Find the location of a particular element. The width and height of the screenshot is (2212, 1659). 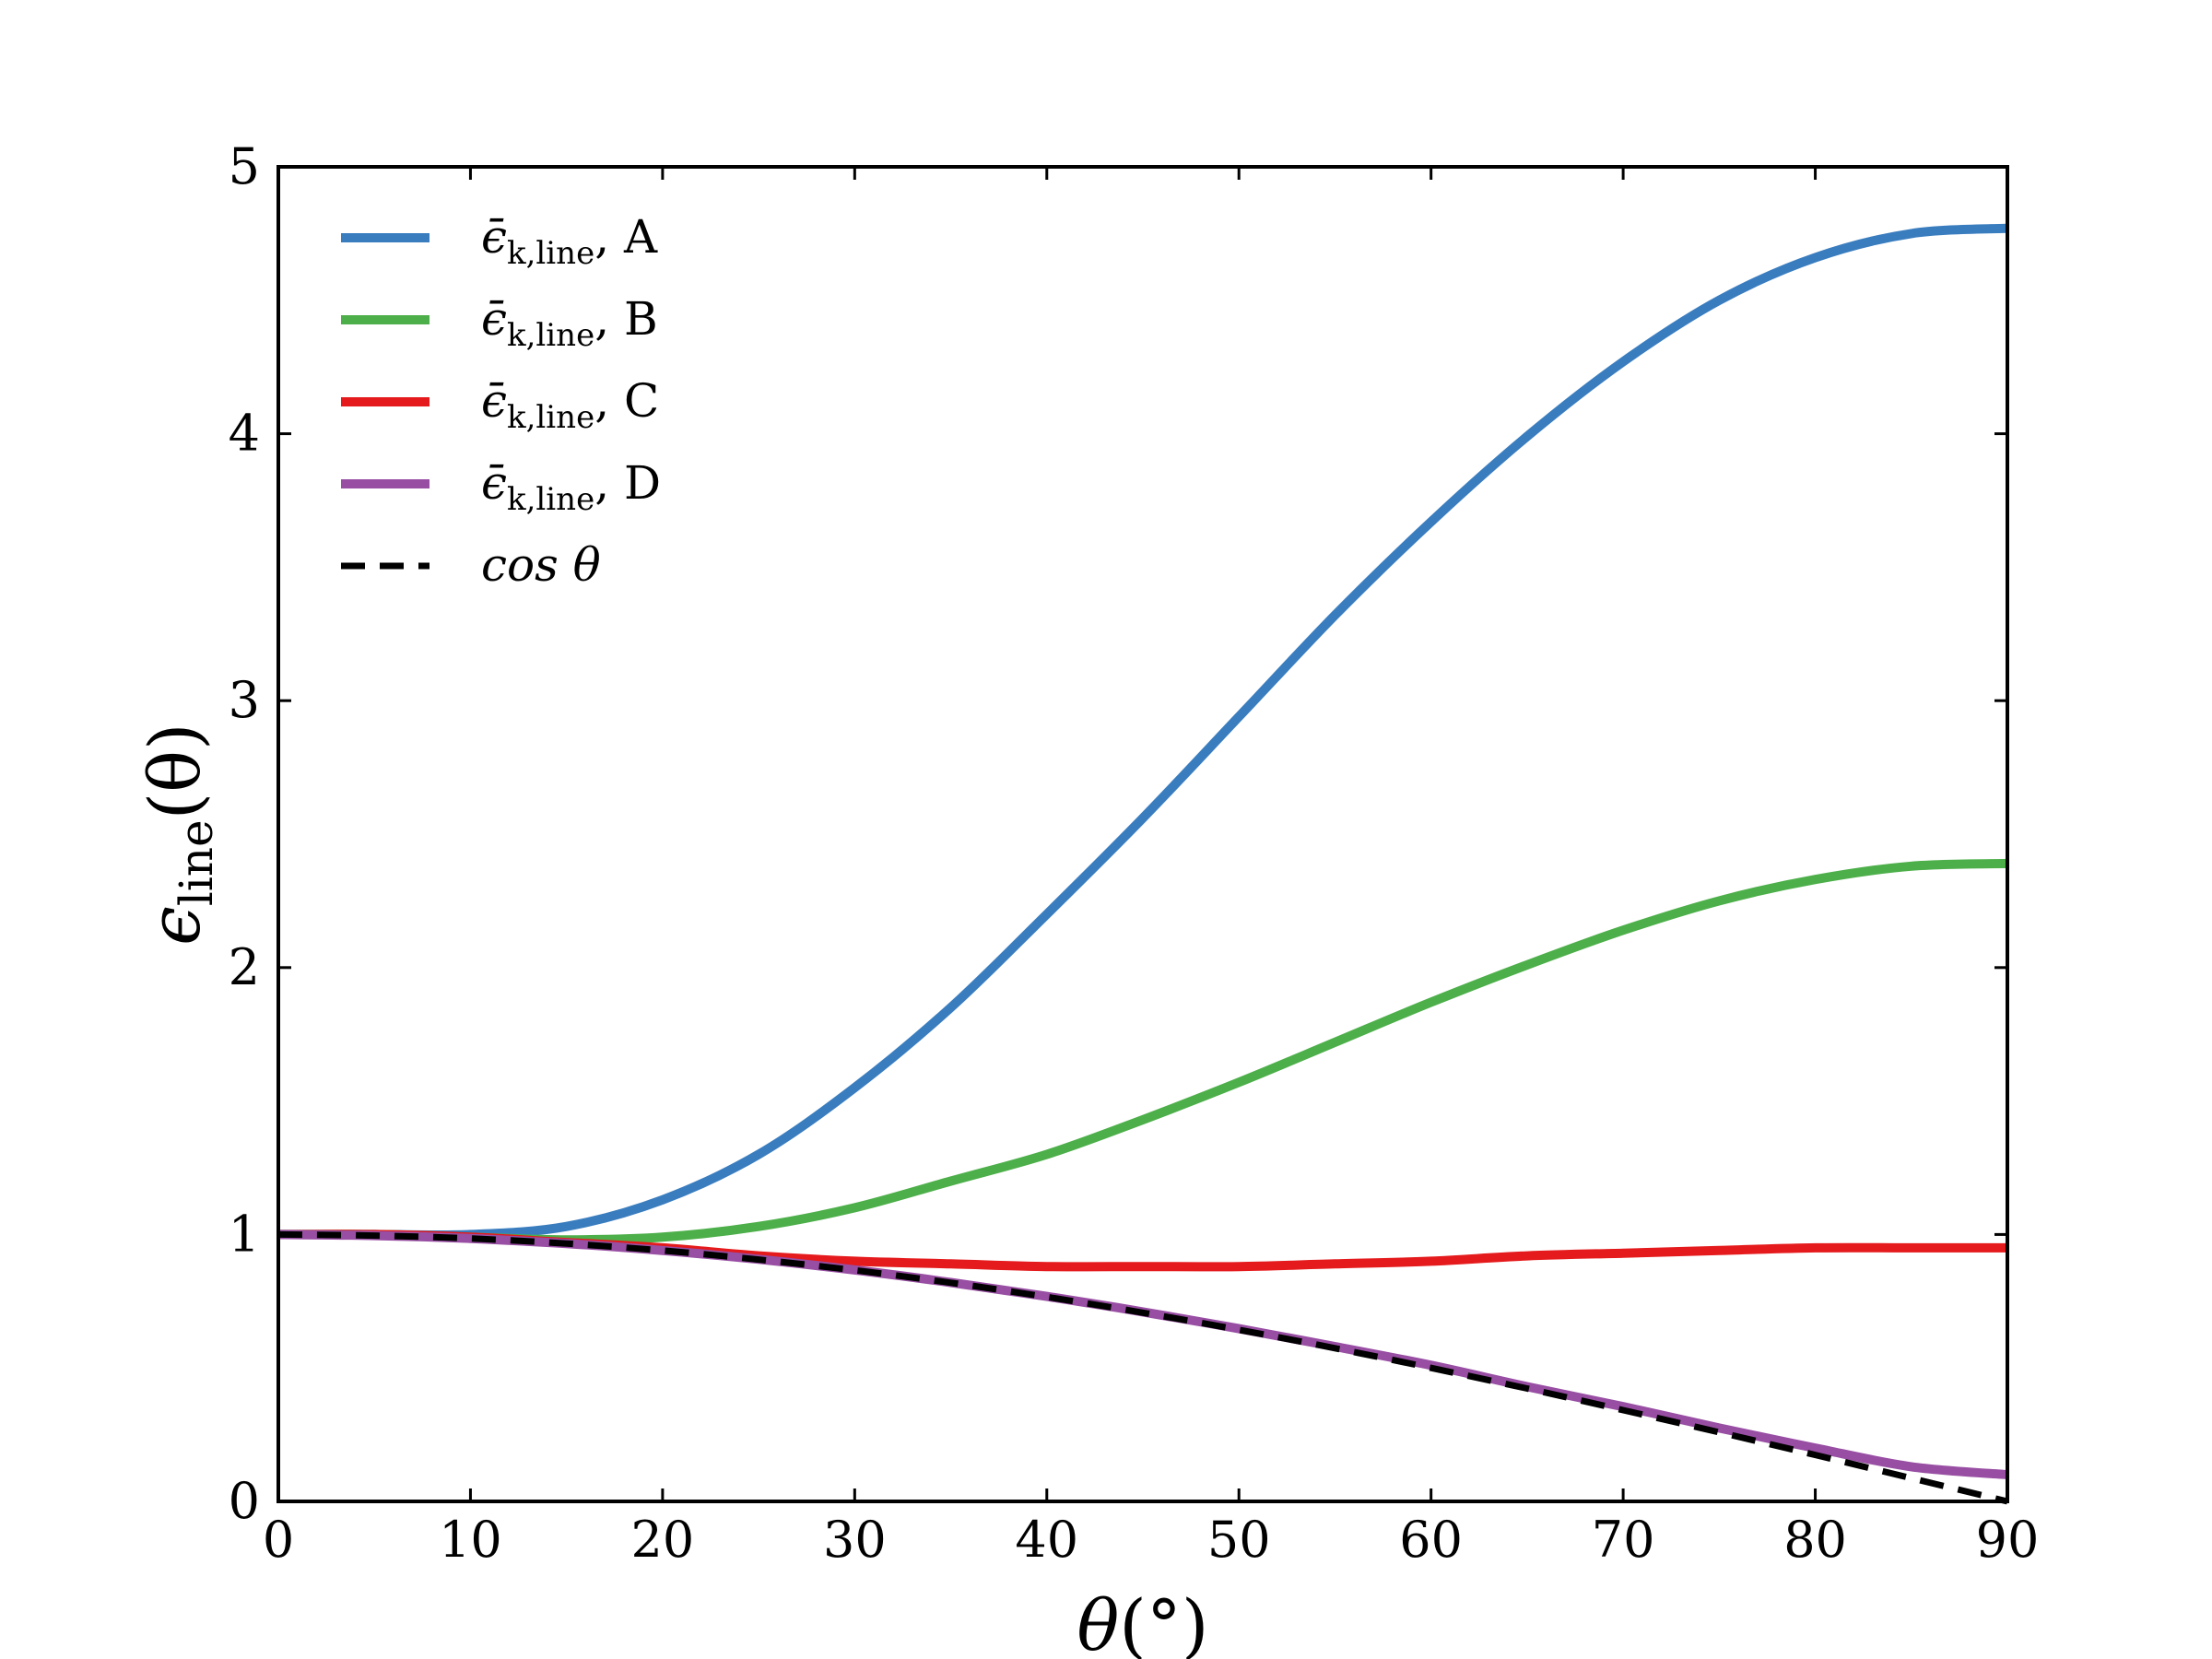

y-tick-label: 2 is located at coordinates (244, 967).